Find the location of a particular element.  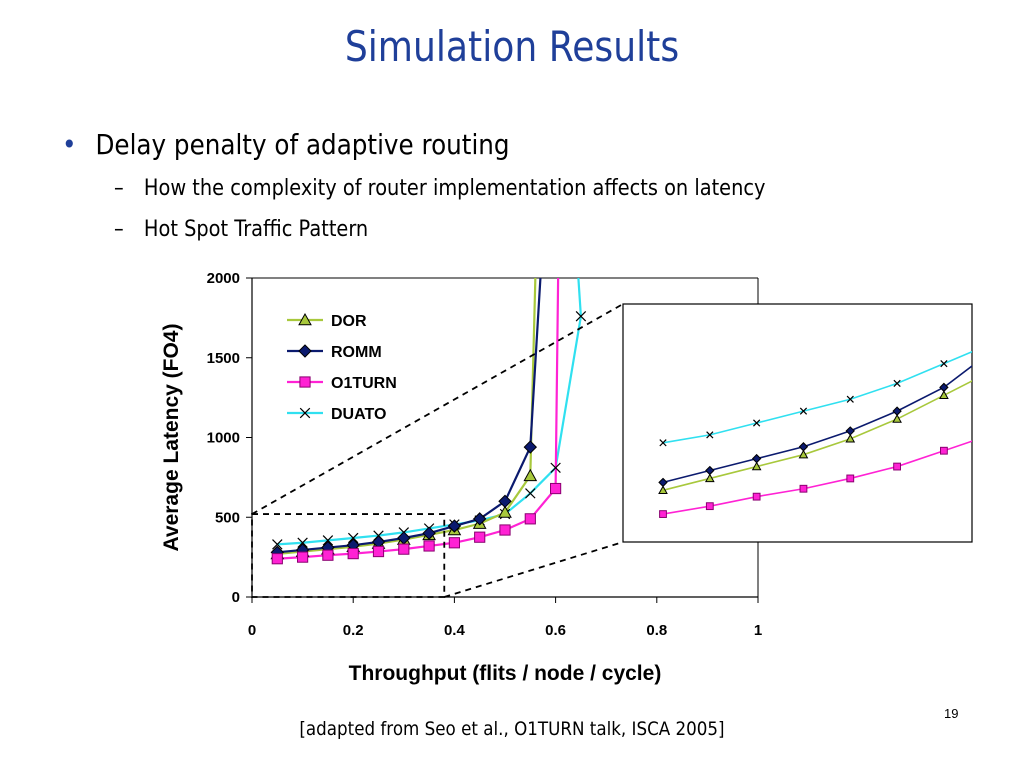

sub-bullet-2: – Hot Spot Traffic Pattern is located at coordinates (241, 229).